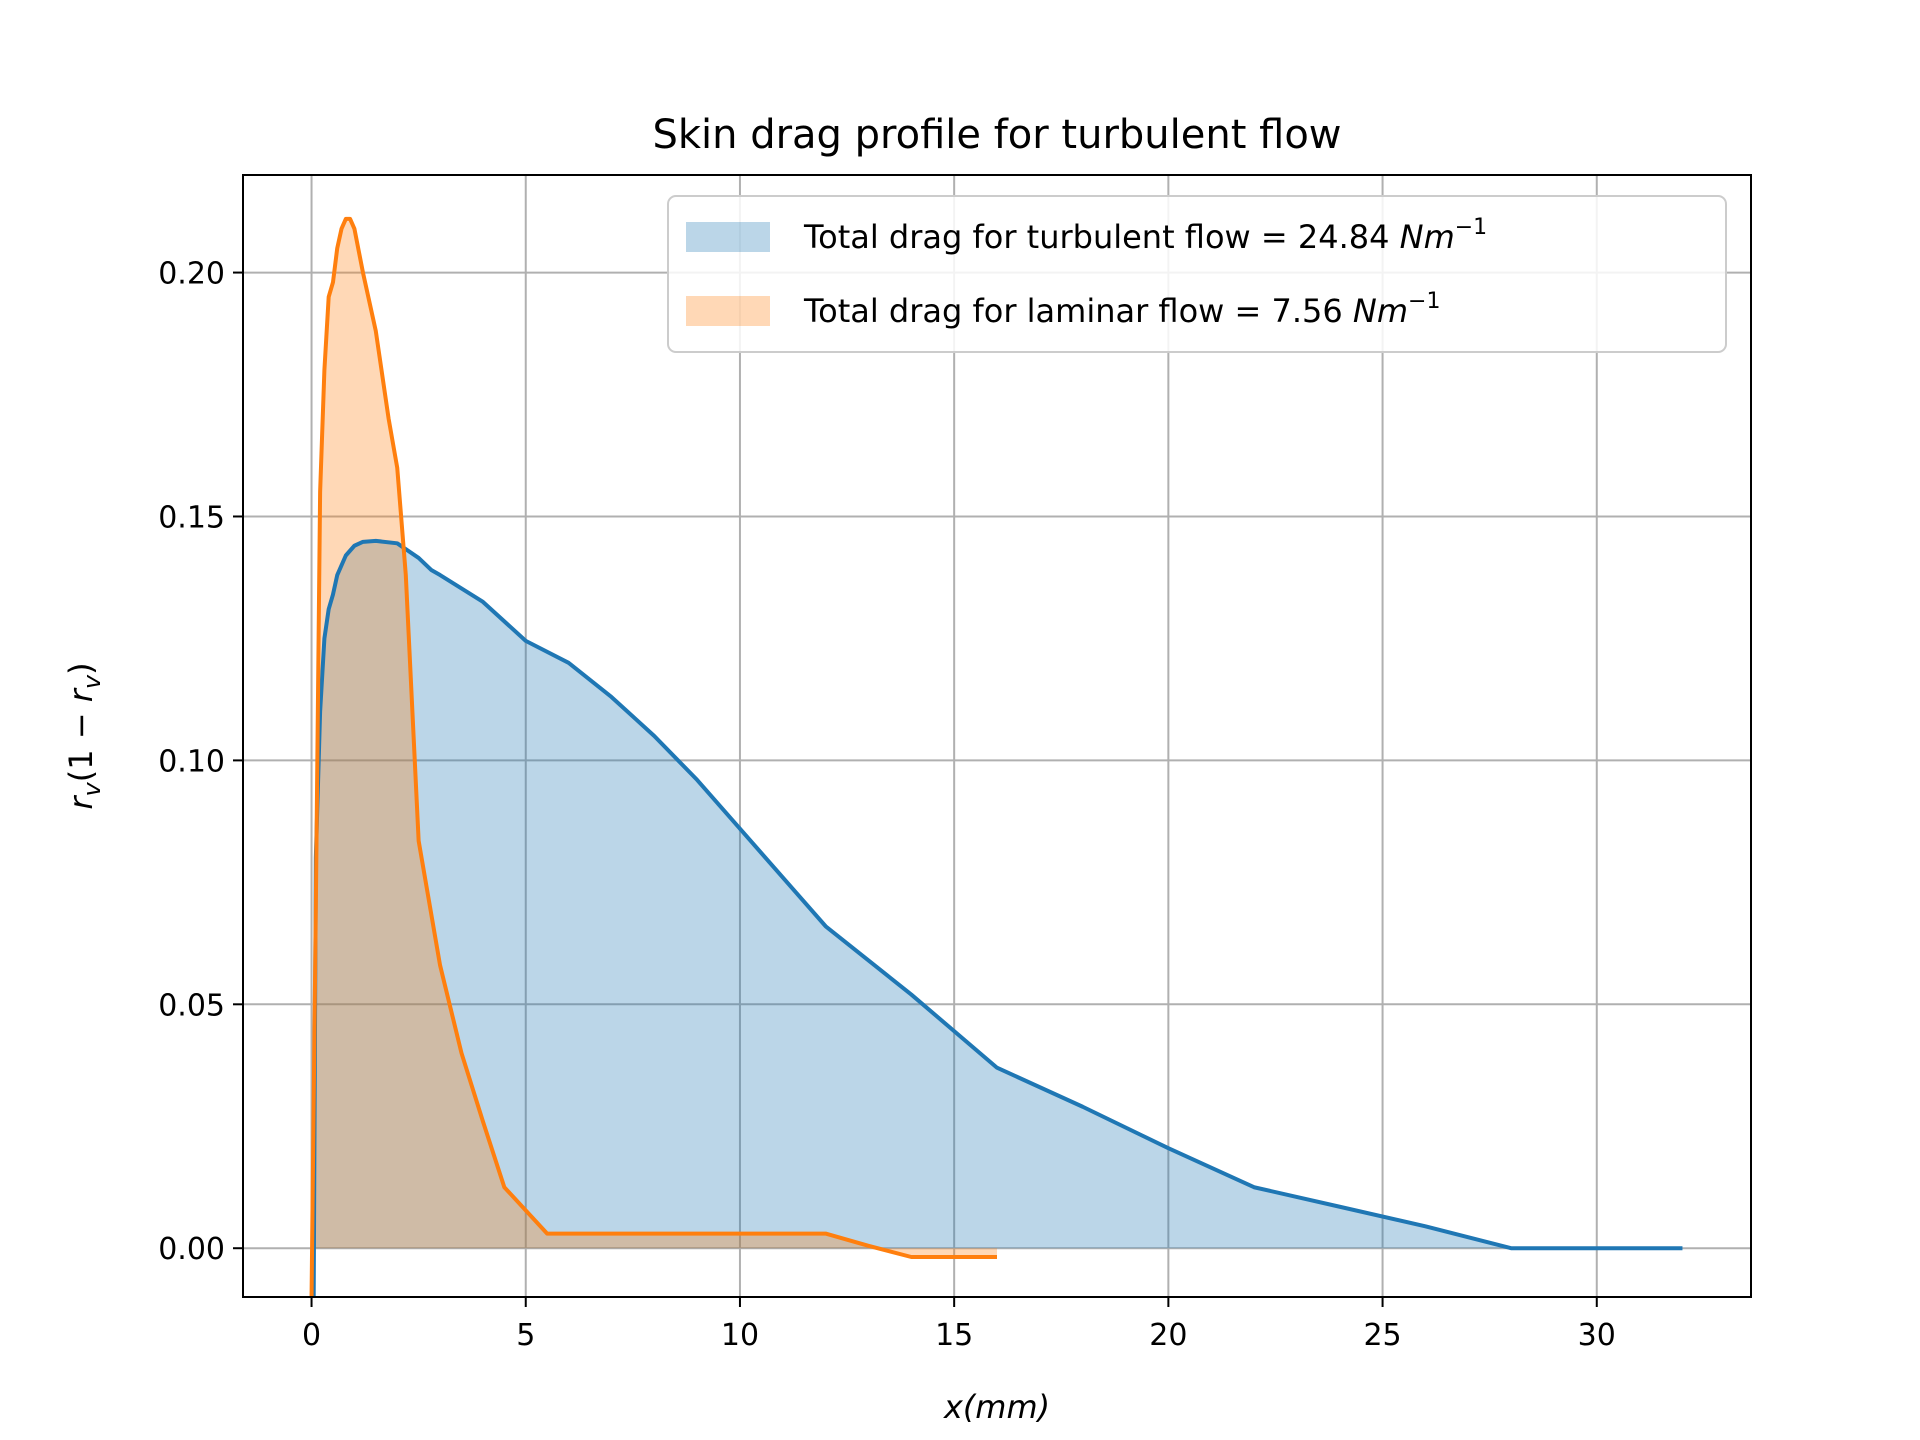  I want to click on y-label-sub1: v, so click(92, 788).